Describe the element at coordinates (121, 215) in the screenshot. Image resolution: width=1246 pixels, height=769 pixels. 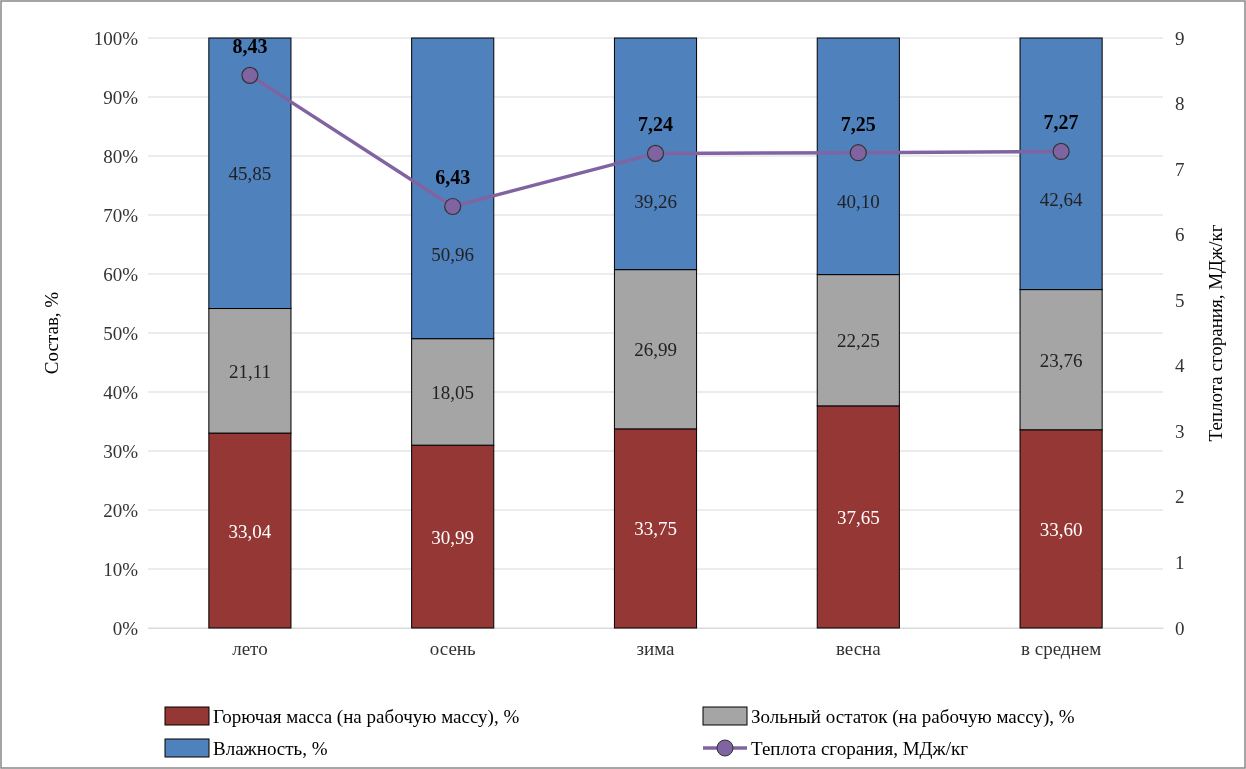
I see `y-tick-label: 70%` at that location.